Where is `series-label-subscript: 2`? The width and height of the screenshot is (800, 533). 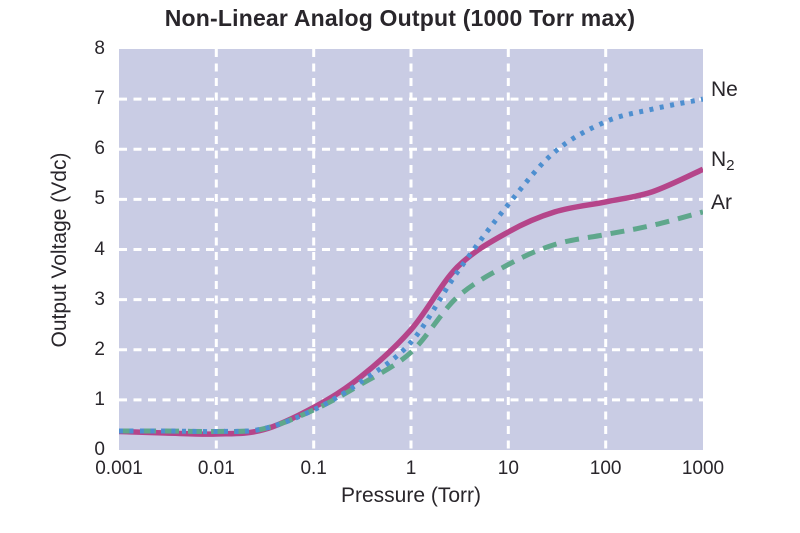
series-label-subscript: 2 is located at coordinates (730, 166).